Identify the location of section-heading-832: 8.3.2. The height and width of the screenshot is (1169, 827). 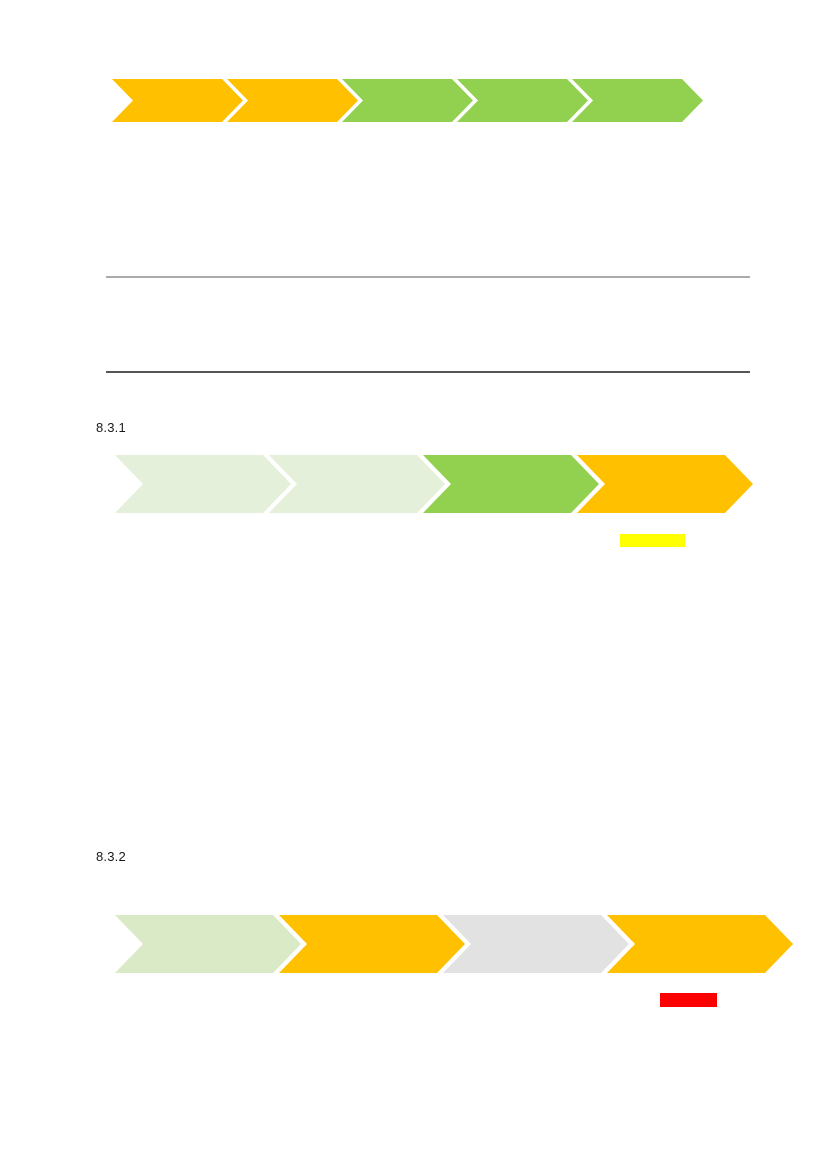
(111, 856).